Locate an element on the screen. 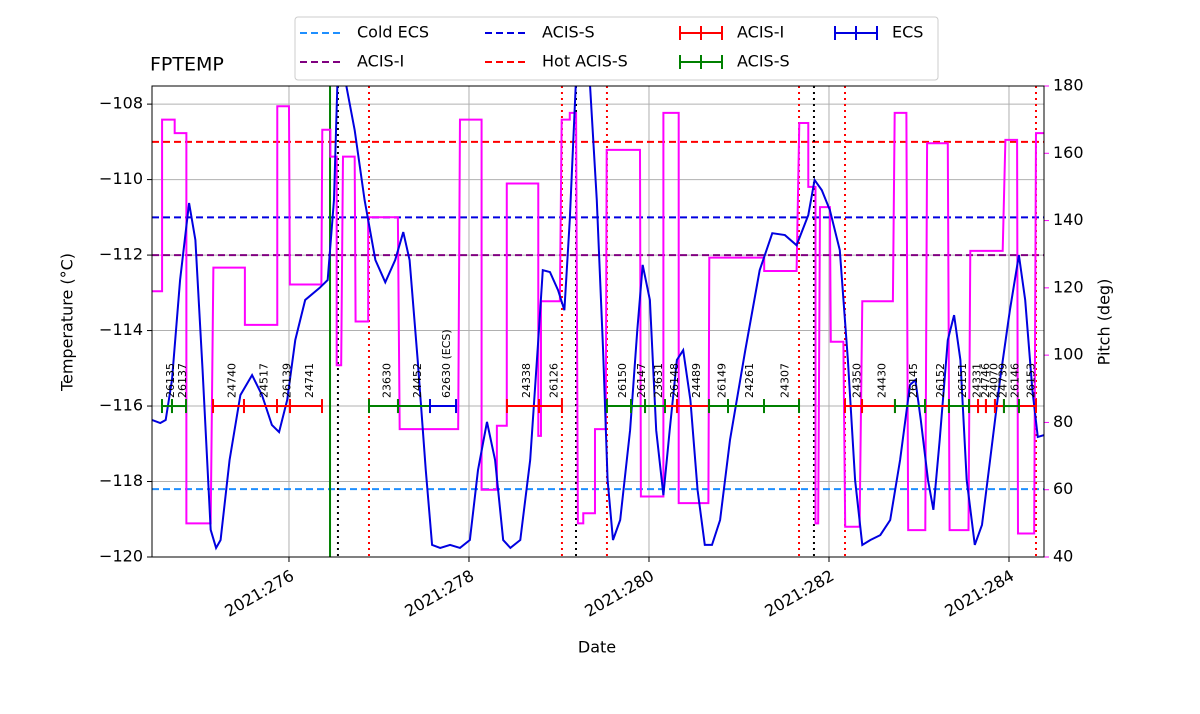  x-axis-label: Date is located at coordinates (597, 647).